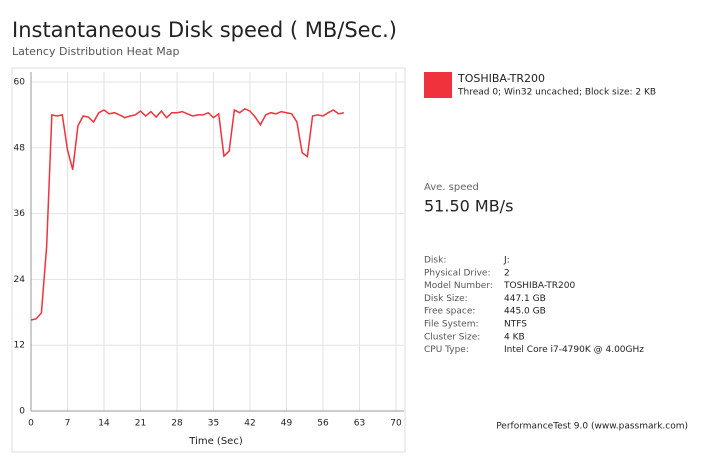 This screenshot has width=720, height=457. I want to click on info-value: Intel Core i7-4790K @ 4.00GHz, so click(574, 350).